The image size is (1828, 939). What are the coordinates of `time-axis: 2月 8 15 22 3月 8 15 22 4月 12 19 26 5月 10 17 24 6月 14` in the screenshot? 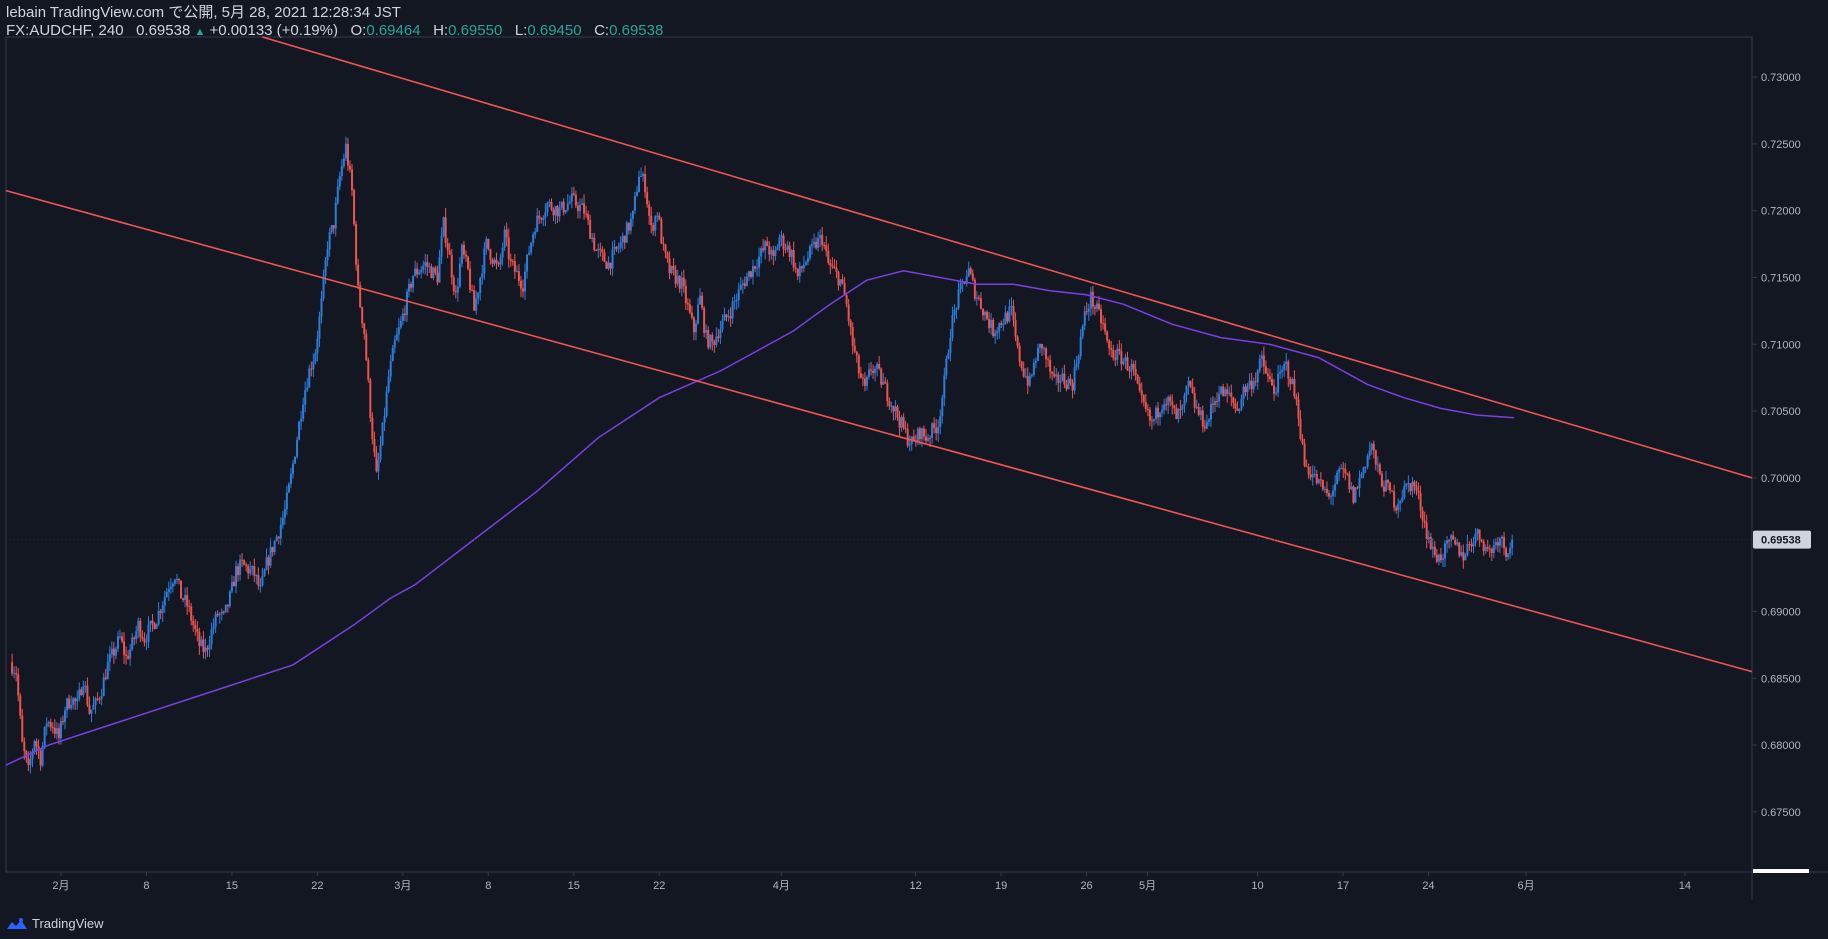 It's located at (871, 882).